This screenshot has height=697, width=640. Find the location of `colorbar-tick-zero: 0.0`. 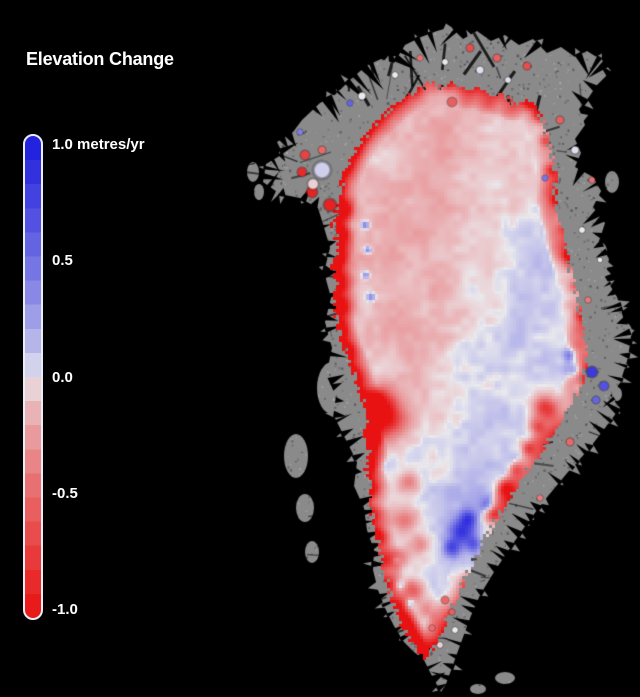

colorbar-tick-zero: 0.0 is located at coordinates (62, 377).